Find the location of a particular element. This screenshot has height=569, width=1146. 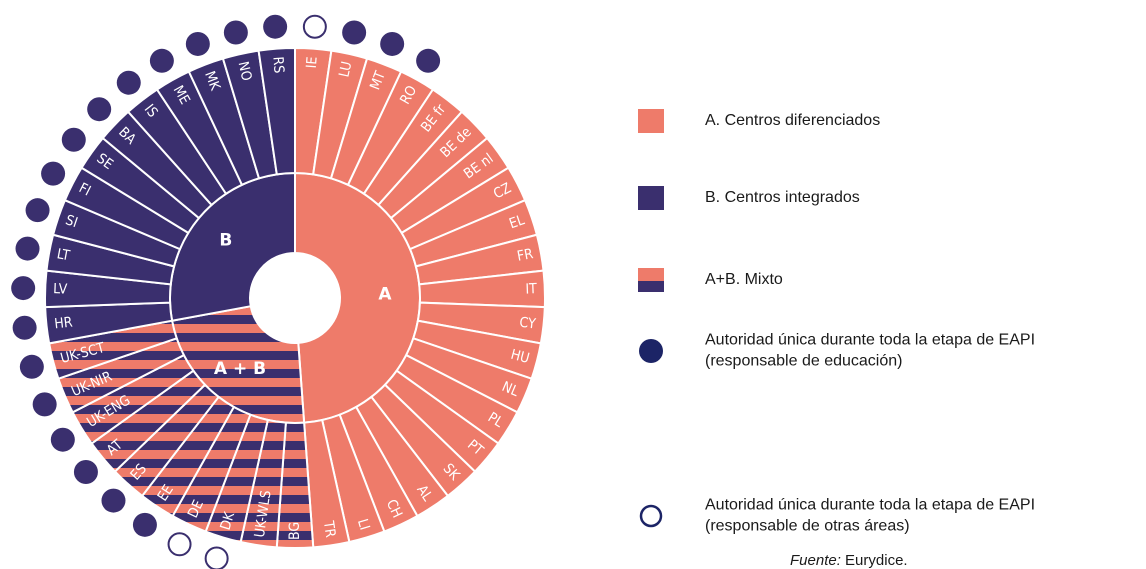

country-code: RS is located at coordinates (277, 65).